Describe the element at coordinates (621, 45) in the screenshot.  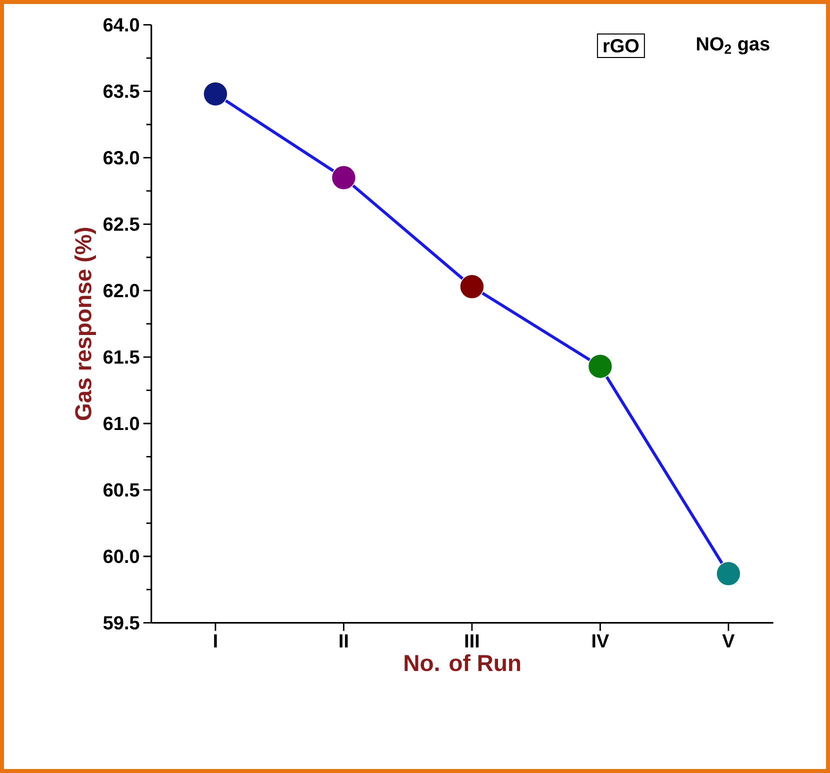
I see `annotation: rGO` at that location.